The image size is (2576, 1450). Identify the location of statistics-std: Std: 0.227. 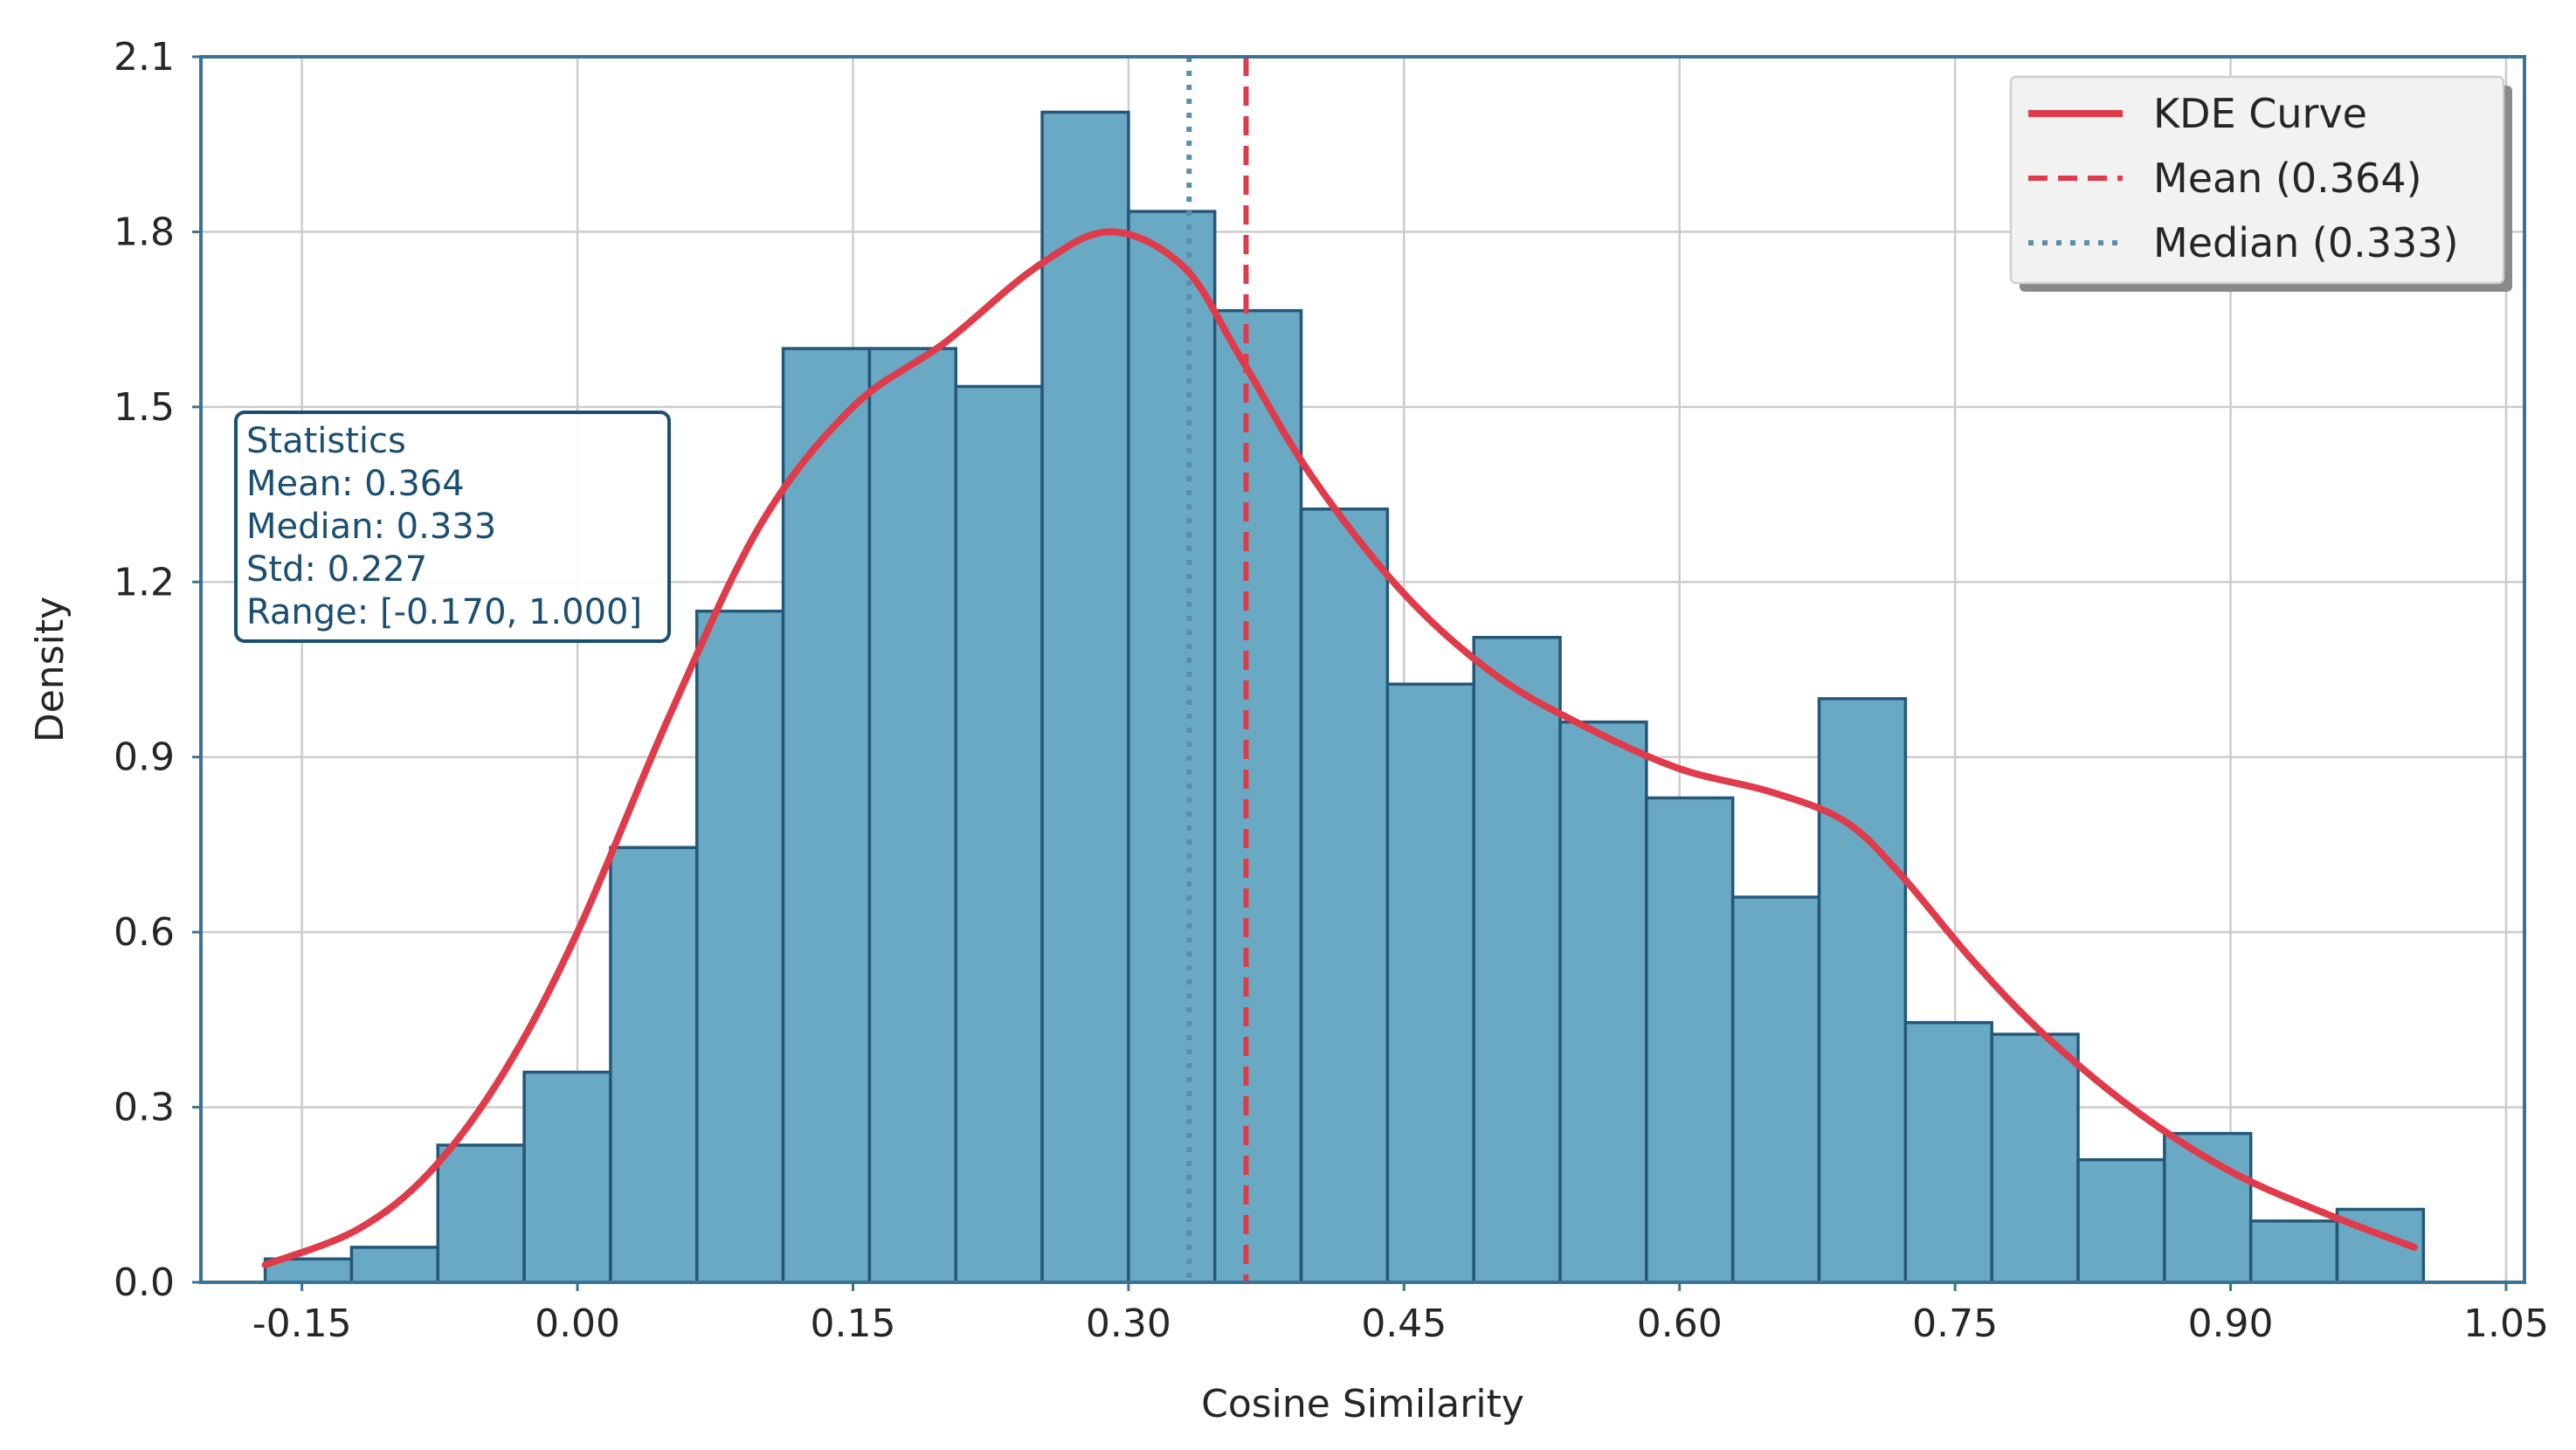
(336, 569).